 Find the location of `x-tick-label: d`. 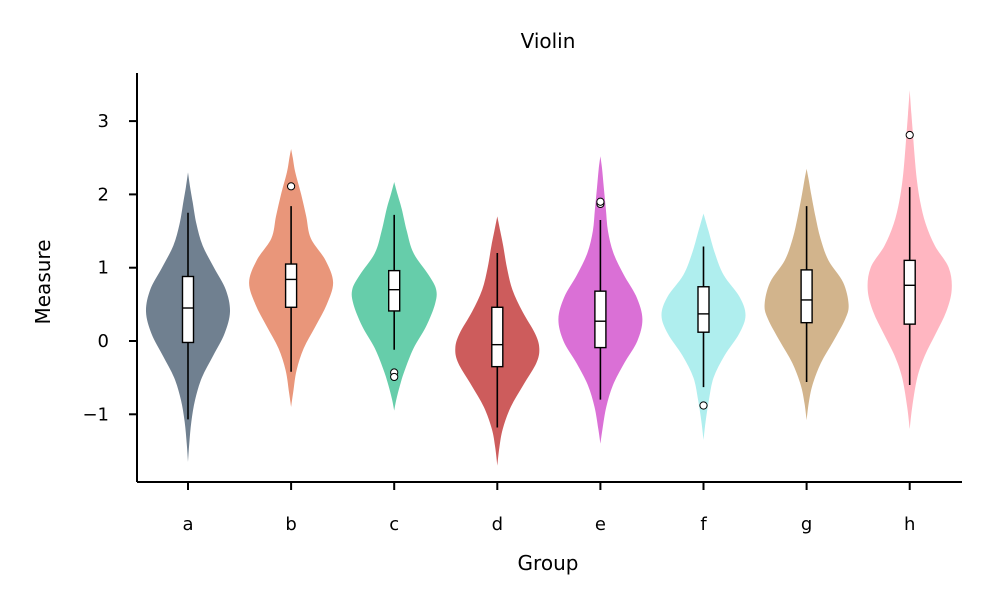

x-tick-label: d is located at coordinates (497, 524).